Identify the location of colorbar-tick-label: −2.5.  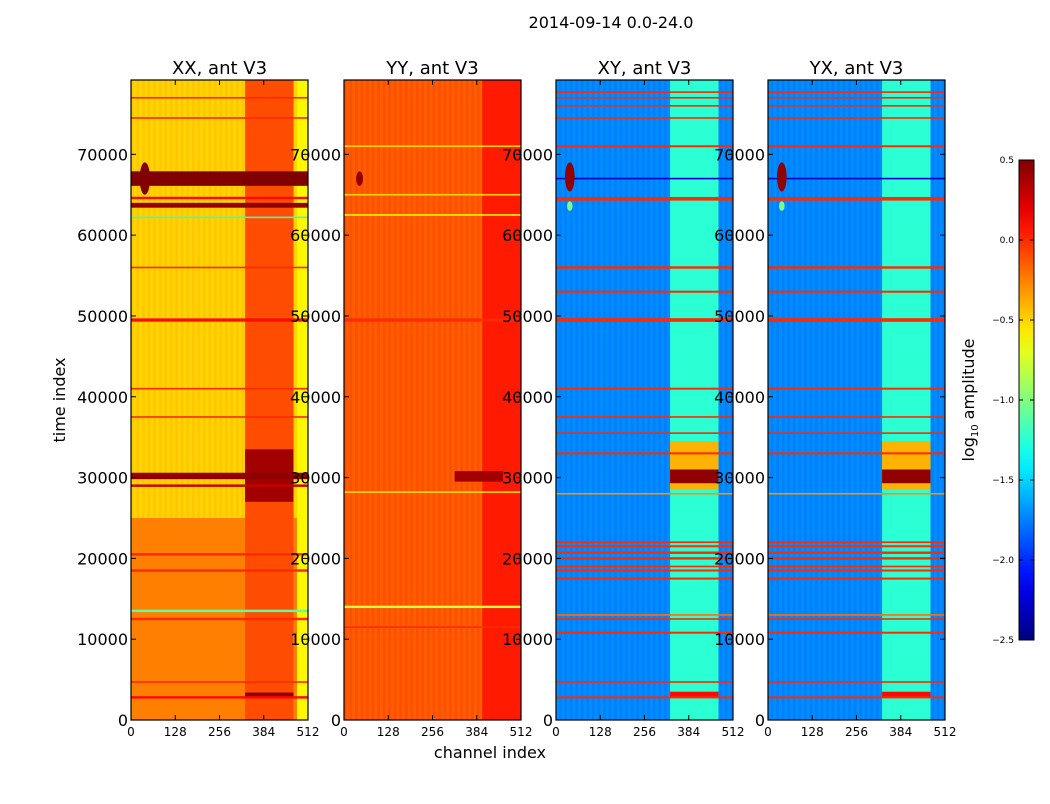
(1003, 641).